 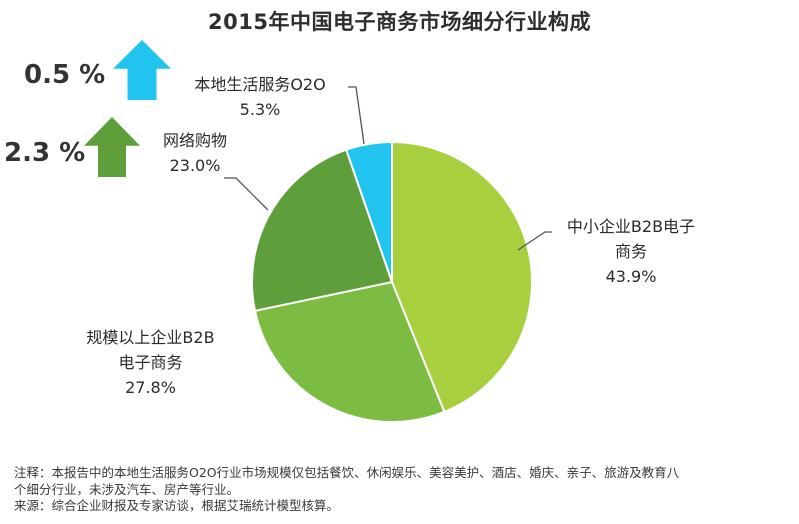 What do you see at coordinates (150, 387) in the screenshot?
I see `slice-value-label: 27.8%` at bounding box center [150, 387].